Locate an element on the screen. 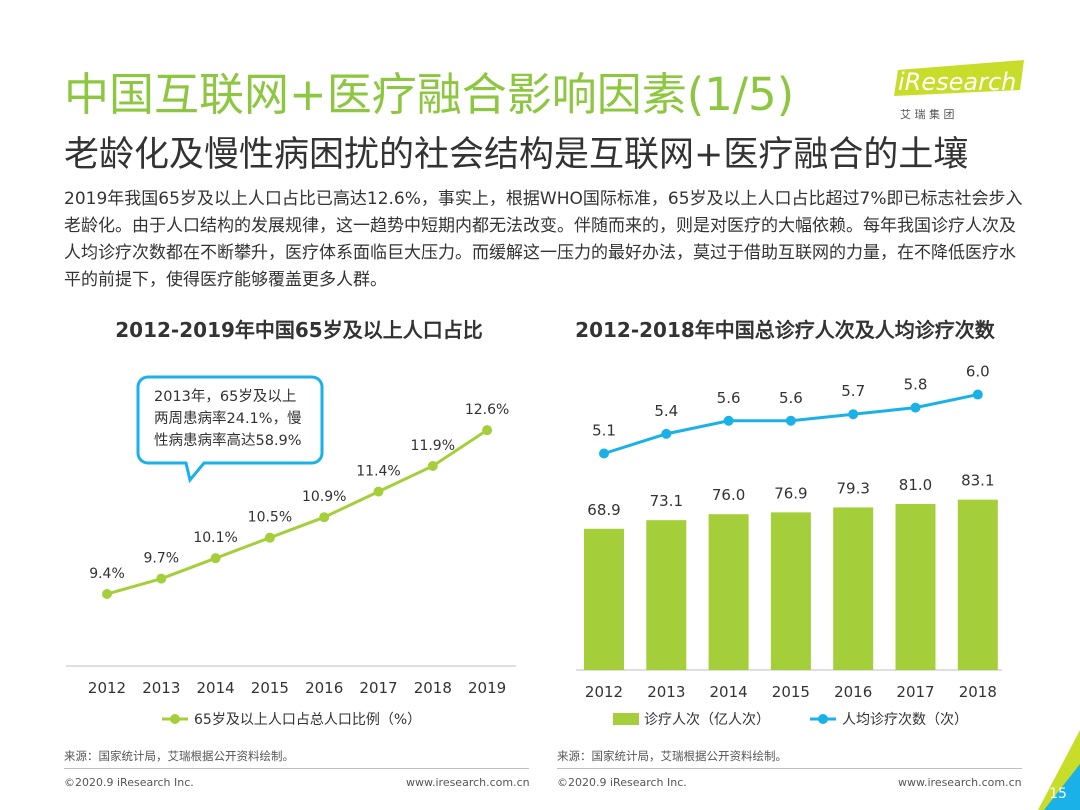 The width and height of the screenshot is (1080, 810). left-point-2016 is located at coordinates (324, 517).